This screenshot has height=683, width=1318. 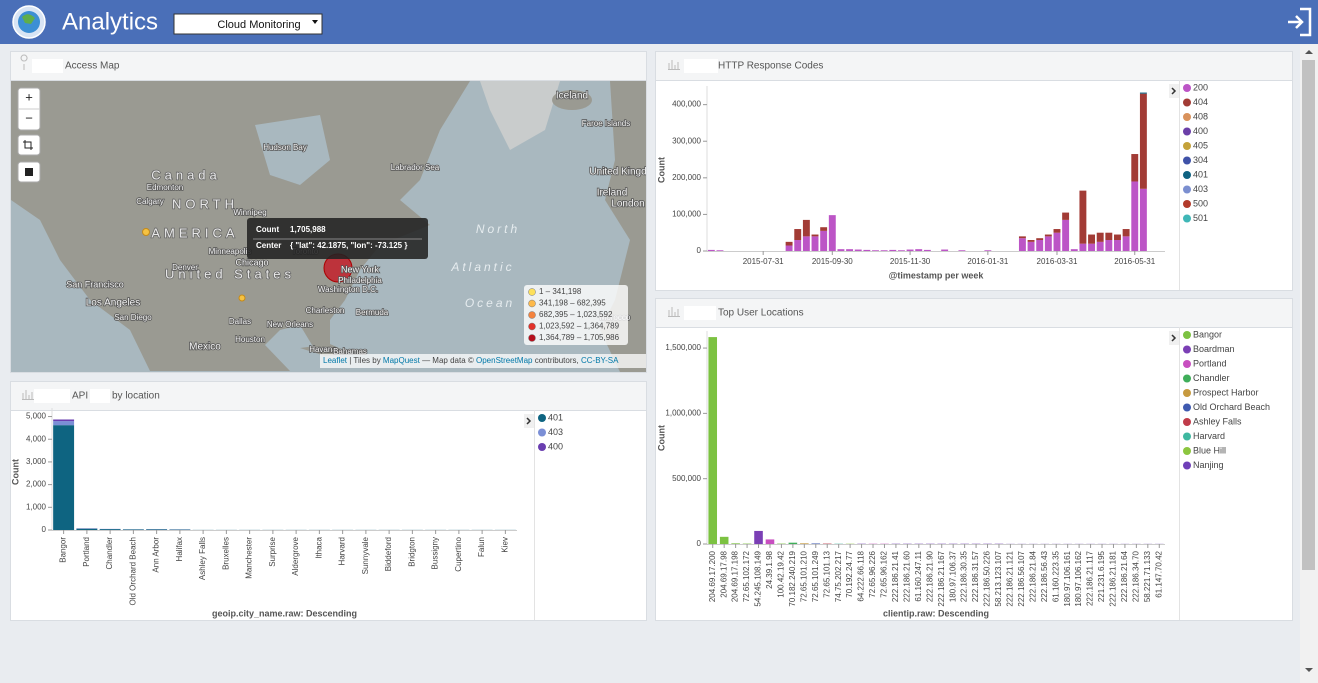 I want to click on x-tick-label: Ashley Falls, so click(x=202, y=558).